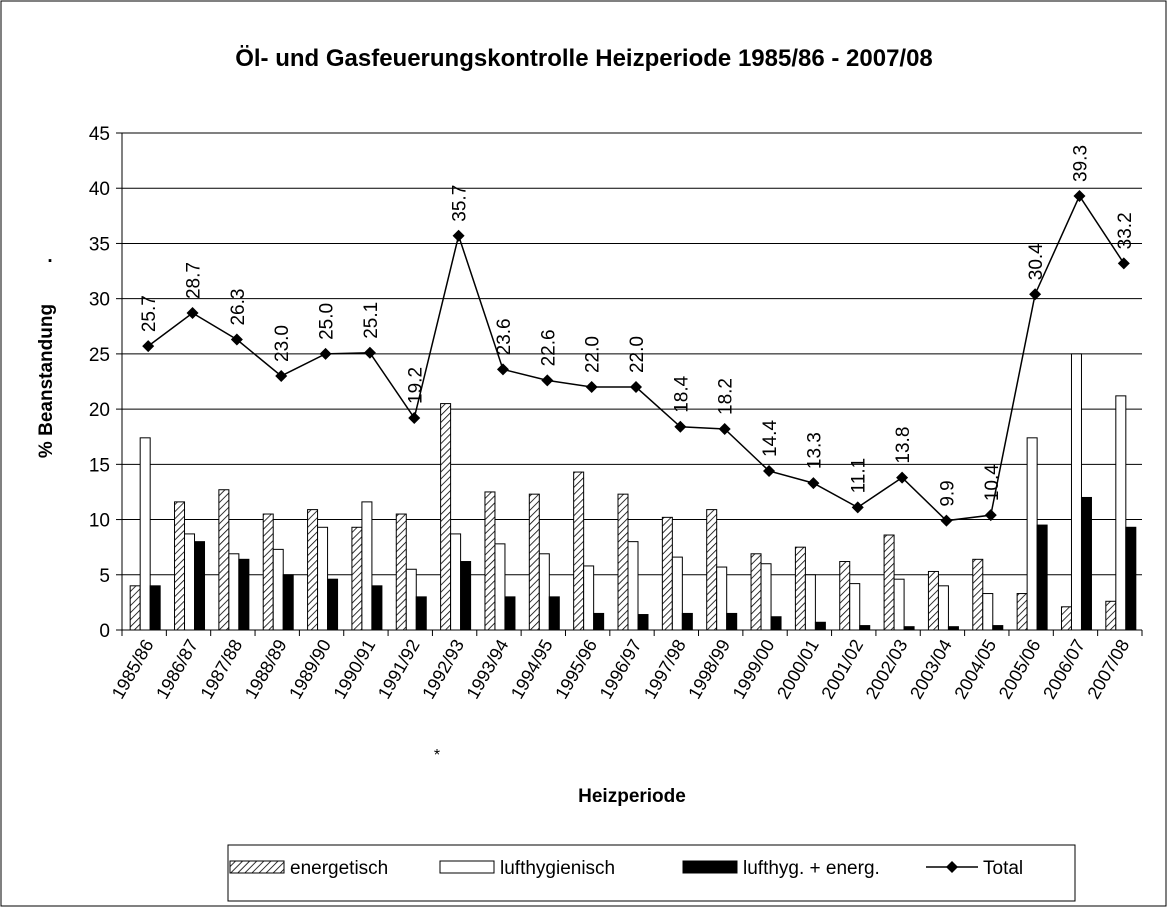  What do you see at coordinates (1125, 230) in the screenshot?
I see `data-label: 33.2` at bounding box center [1125, 230].